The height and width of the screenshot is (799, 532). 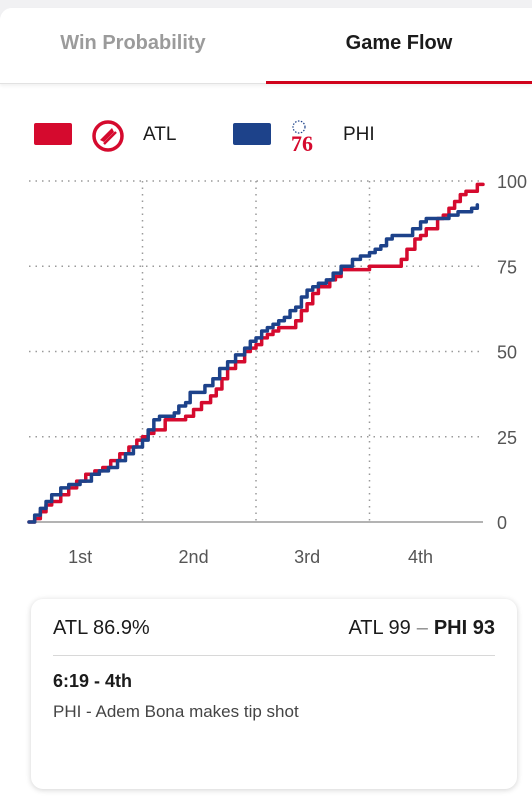 What do you see at coordinates (160, 134) in the screenshot?
I see `atl-legend-label: ATL` at bounding box center [160, 134].